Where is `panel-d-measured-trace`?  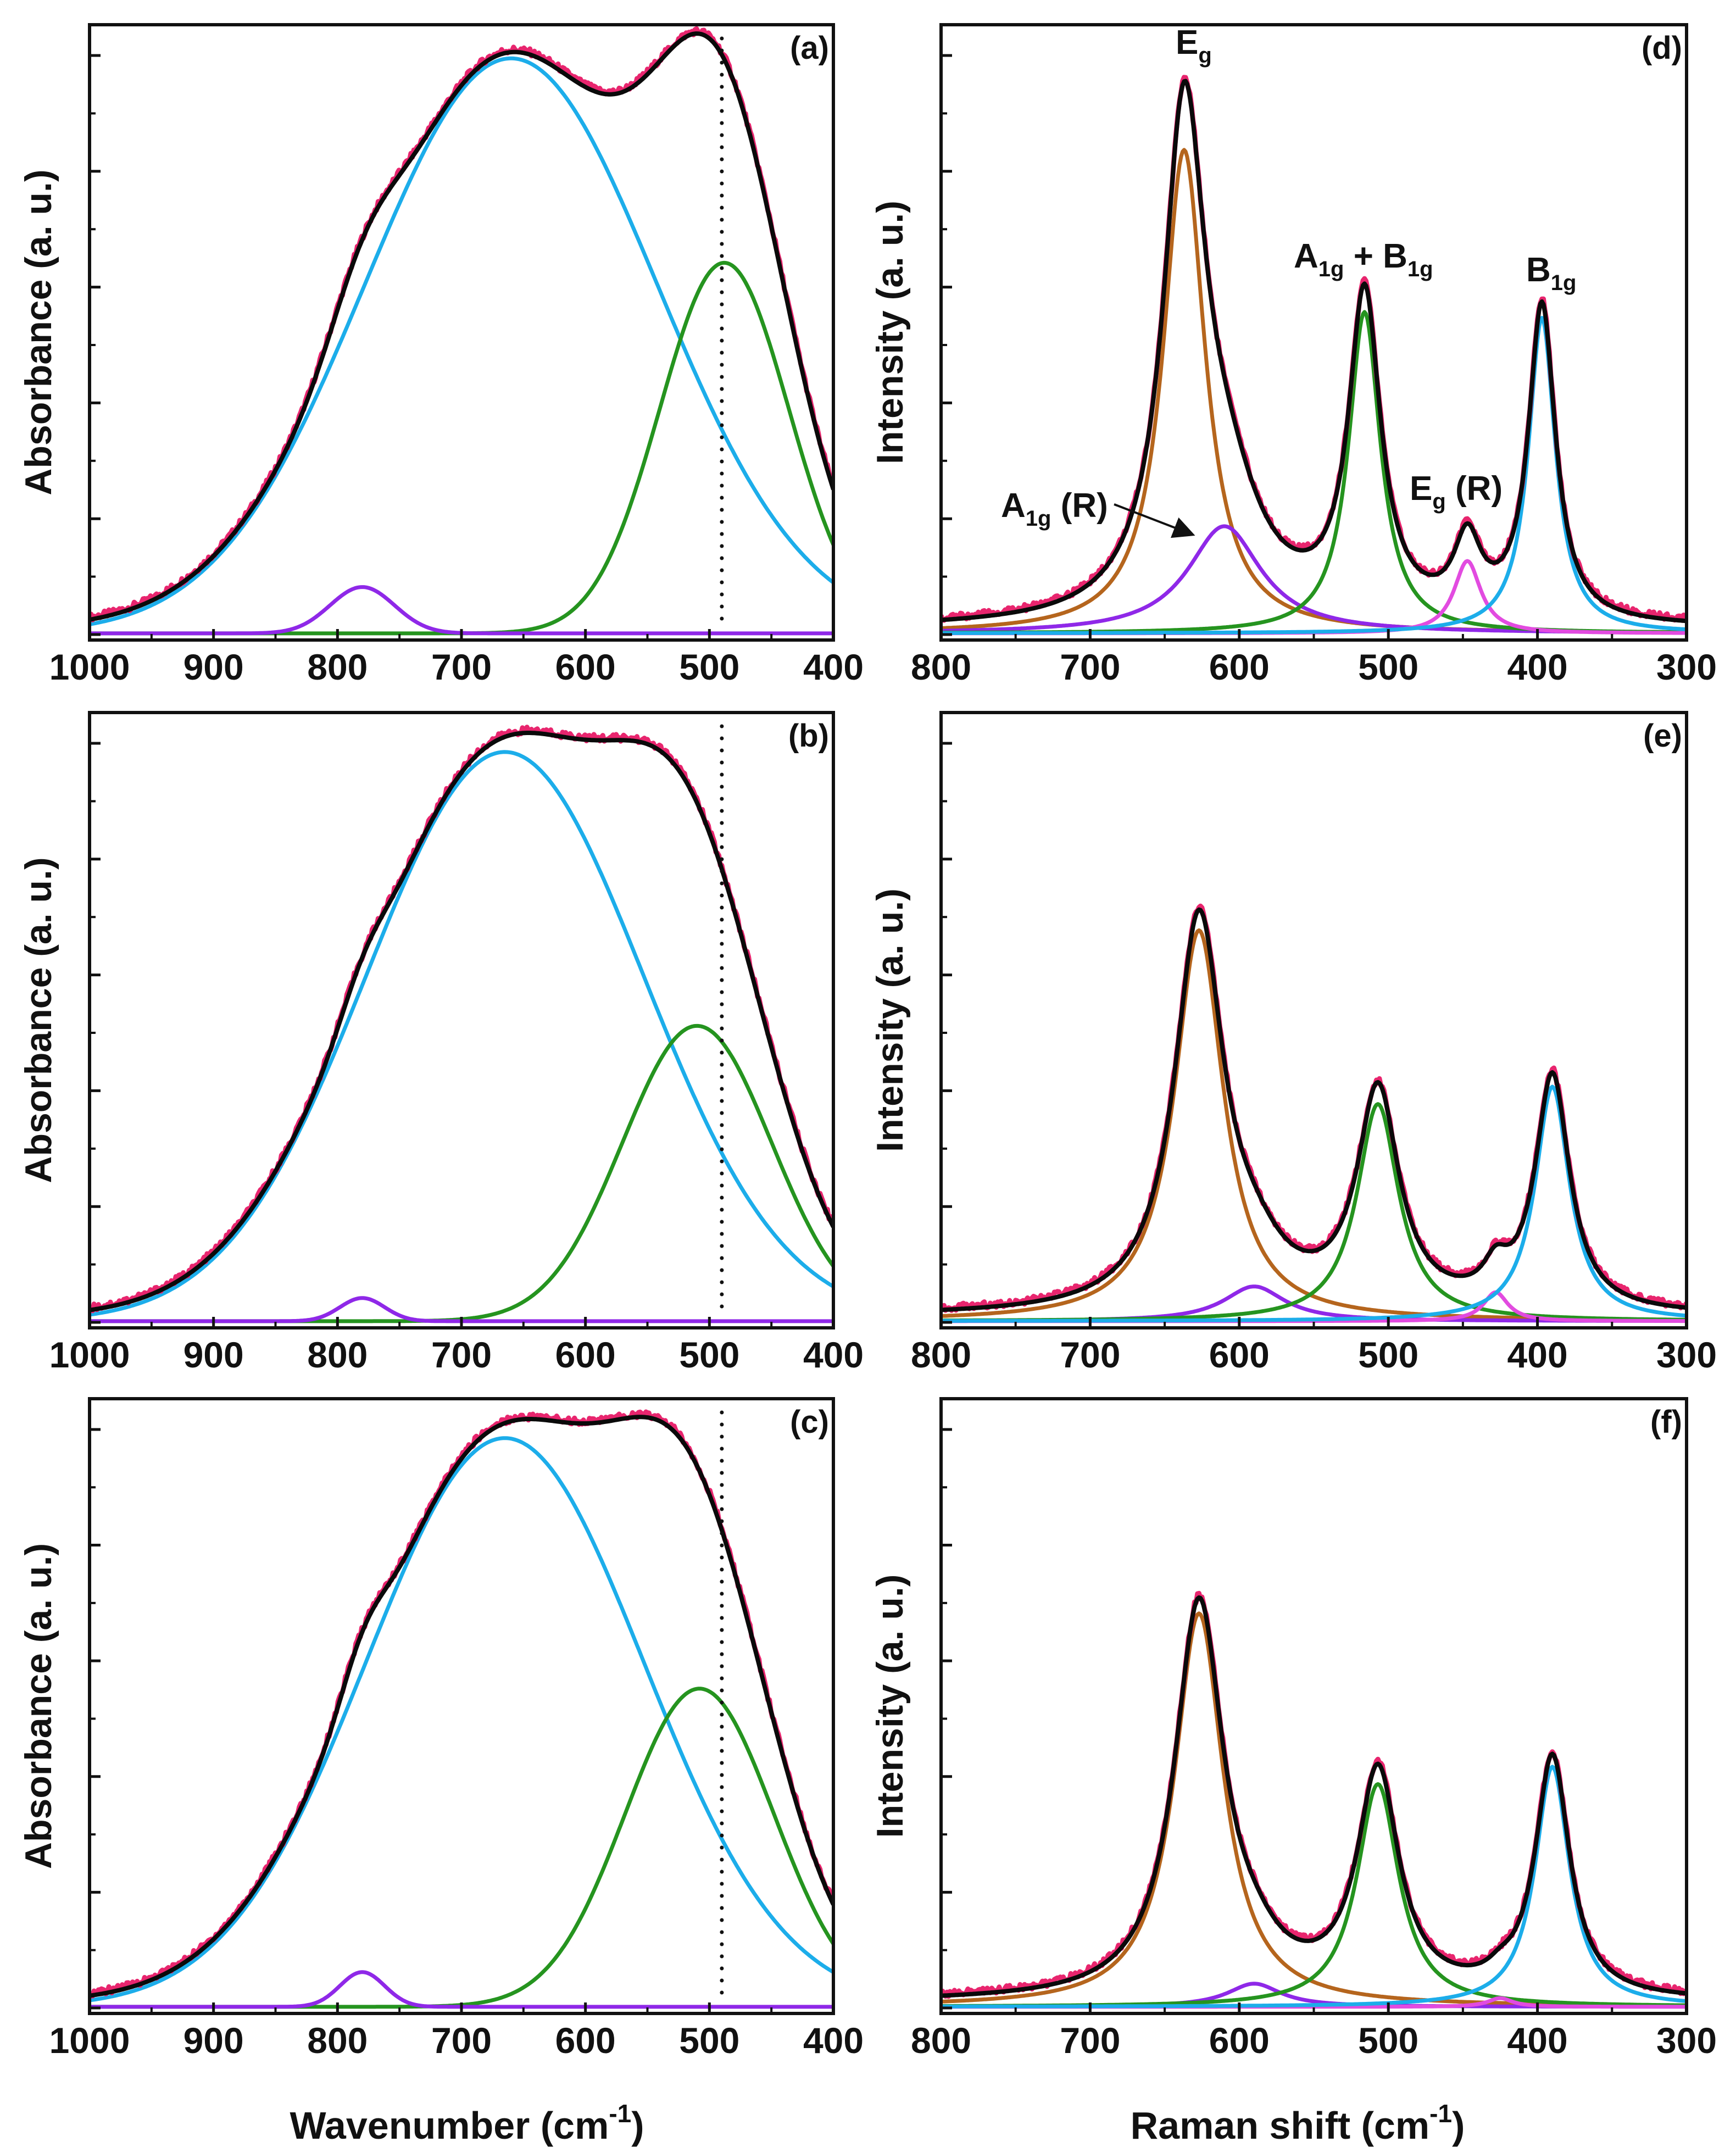 panel-d-measured-trace is located at coordinates (1314, 349).